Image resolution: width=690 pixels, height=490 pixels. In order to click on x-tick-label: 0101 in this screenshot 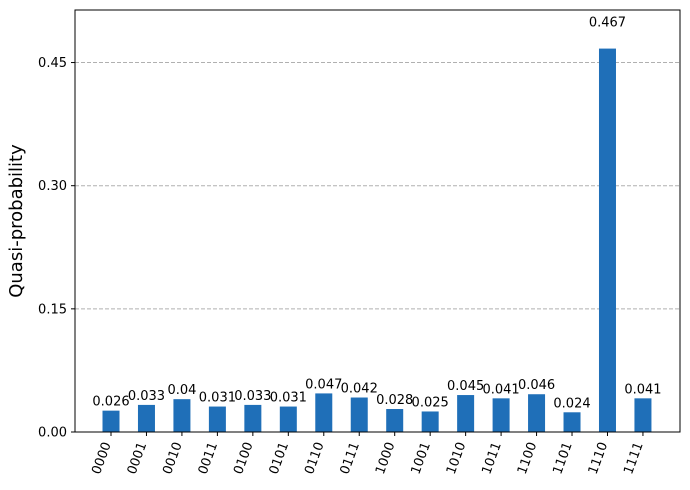, I will do `click(279, 458)`.